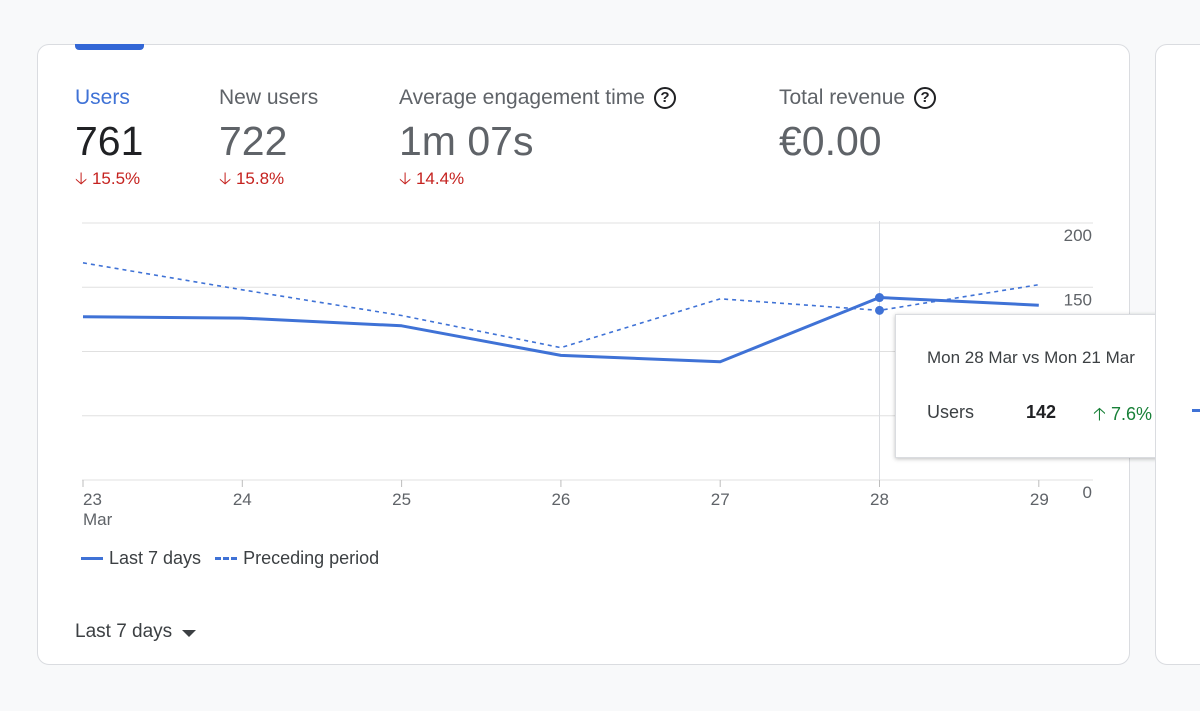 The height and width of the screenshot is (711, 1200). I want to click on metric-change: 🡣 15.8%, so click(252, 178).